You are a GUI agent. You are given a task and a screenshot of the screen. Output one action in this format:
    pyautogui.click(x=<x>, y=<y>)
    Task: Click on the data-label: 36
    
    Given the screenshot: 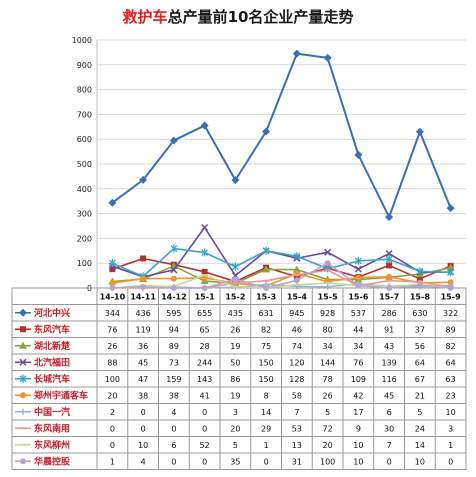 What is the action you would take?
    pyautogui.click(x=143, y=346)
    